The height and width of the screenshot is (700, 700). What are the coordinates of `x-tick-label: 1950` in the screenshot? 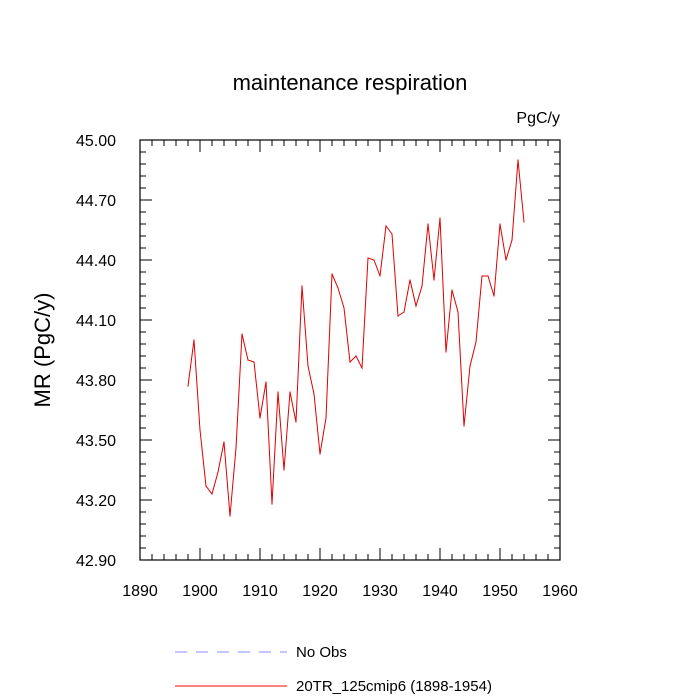 It's located at (500, 591).